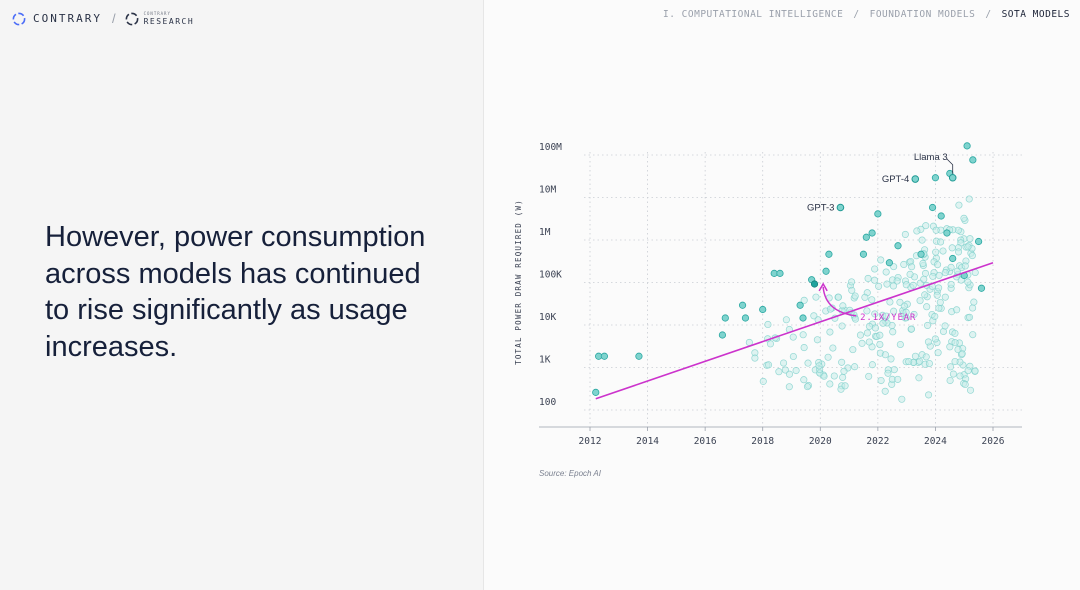 Image resolution: width=1080 pixels, height=590 pixels. What do you see at coordinates (820, 441) in the screenshot?
I see `x-tick-label: 2020` at bounding box center [820, 441].